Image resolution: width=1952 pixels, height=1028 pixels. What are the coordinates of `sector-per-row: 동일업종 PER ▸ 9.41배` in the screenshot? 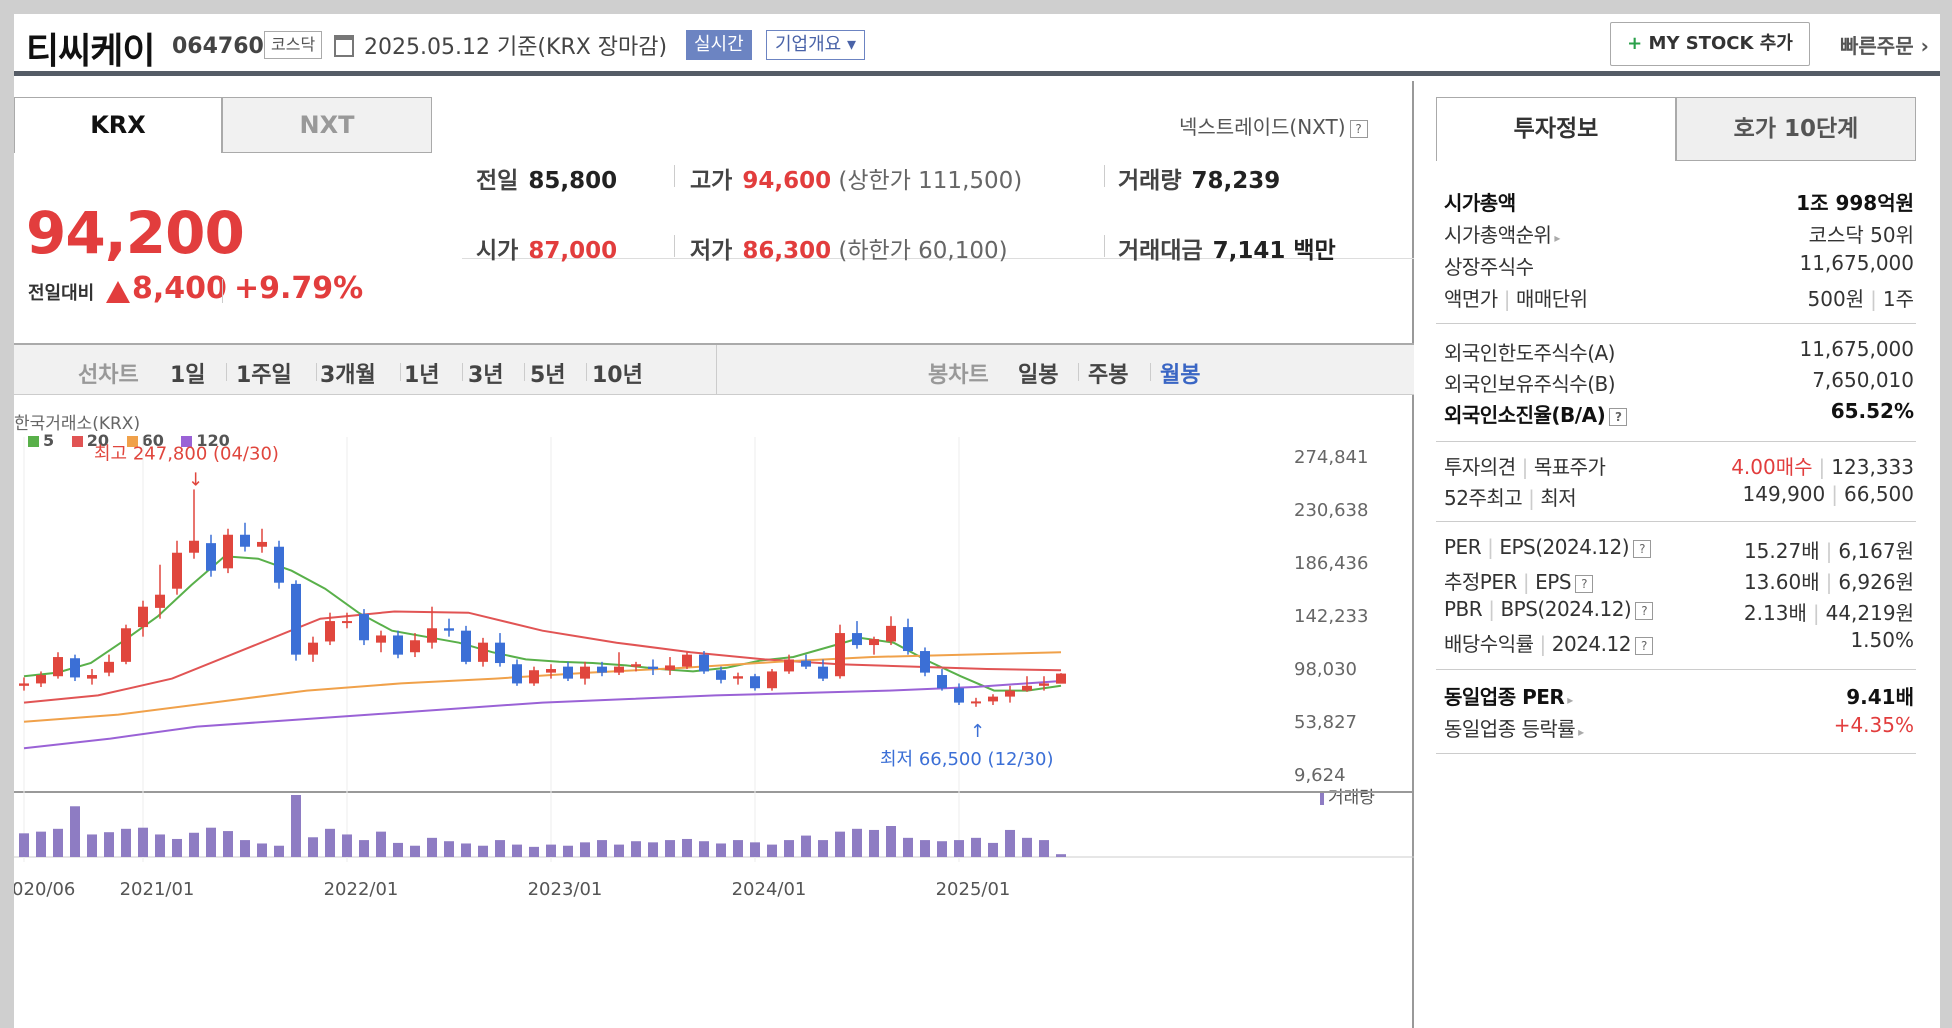 It's located at (1679, 696).